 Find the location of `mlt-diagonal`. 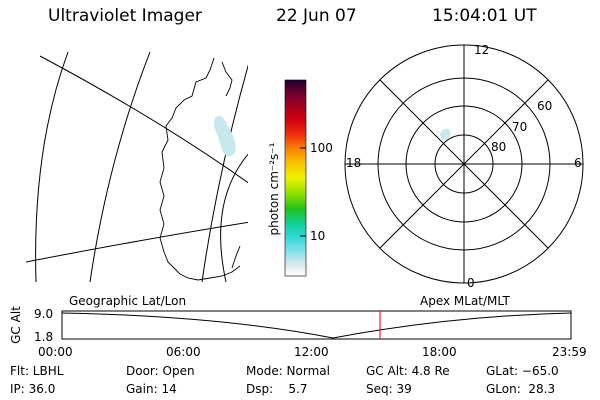

mlt-diagonal is located at coordinates (464, 164).